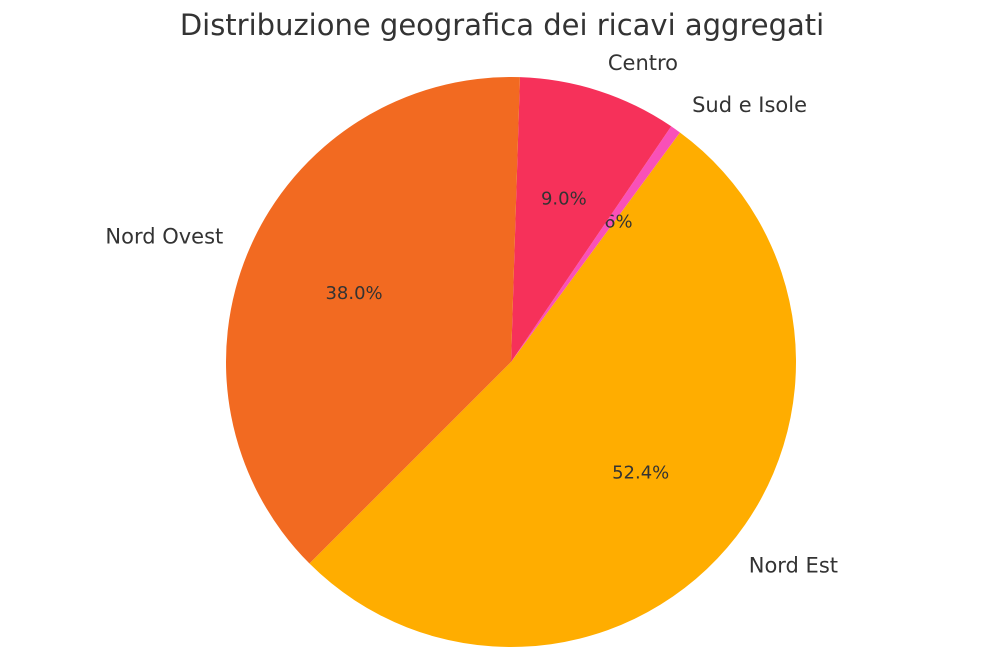 The image size is (1004, 671). What do you see at coordinates (640, 472) in the screenshot?
I see `pct-label-nord-est: 52.4%` at bounding box center [640, 472].